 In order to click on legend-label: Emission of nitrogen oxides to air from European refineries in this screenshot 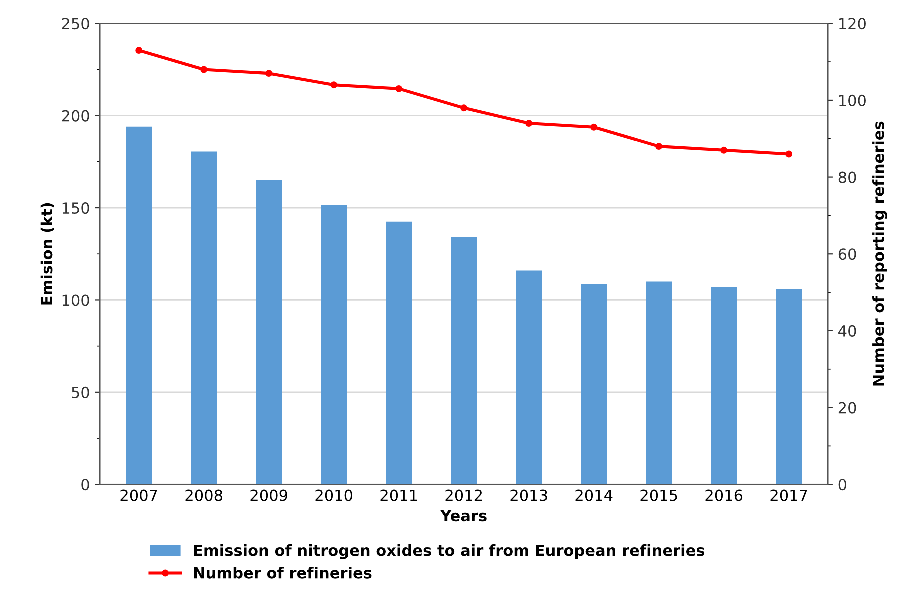, I will do `click(449, 552)`.